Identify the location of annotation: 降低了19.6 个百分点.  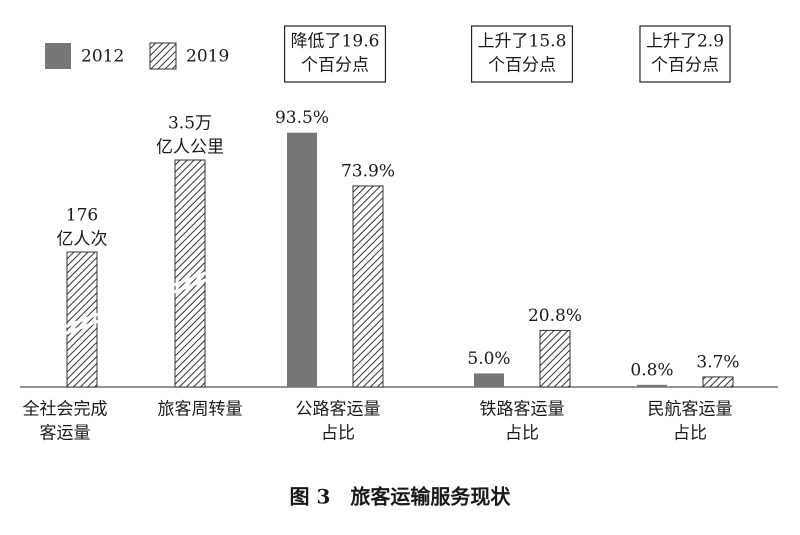
(335, 54).